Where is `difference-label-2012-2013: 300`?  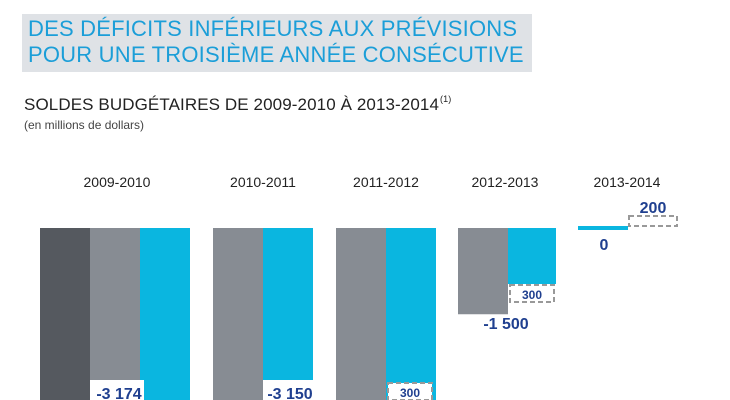
difference-label-2012-2013: 300 is located at coordinates (532, 295).